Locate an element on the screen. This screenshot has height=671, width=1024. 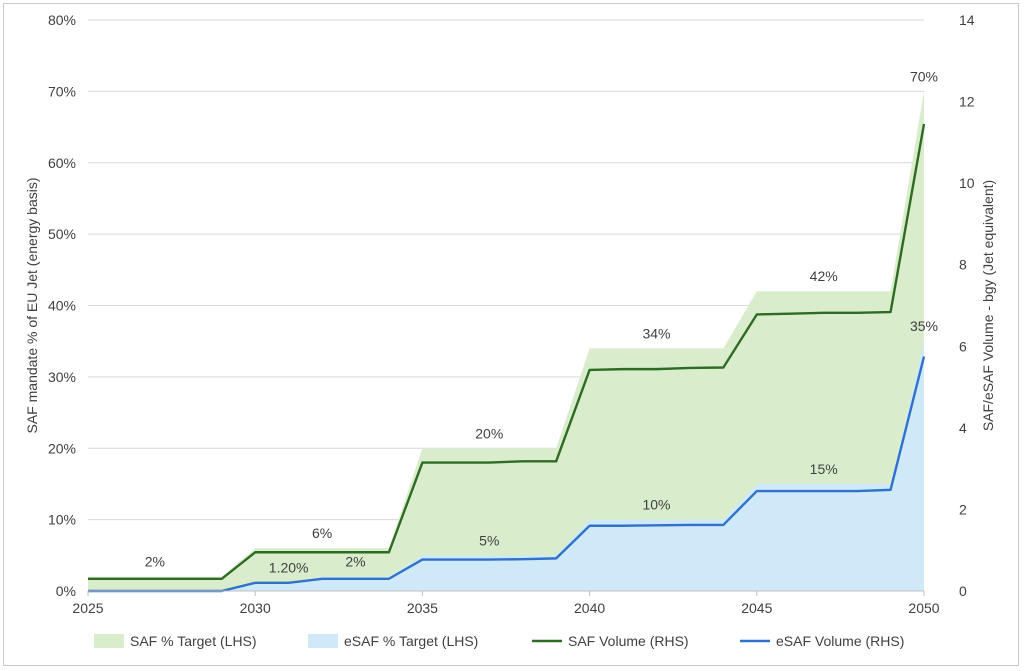
y-left-tick-label: 80% is located at coordinates (62, 20).